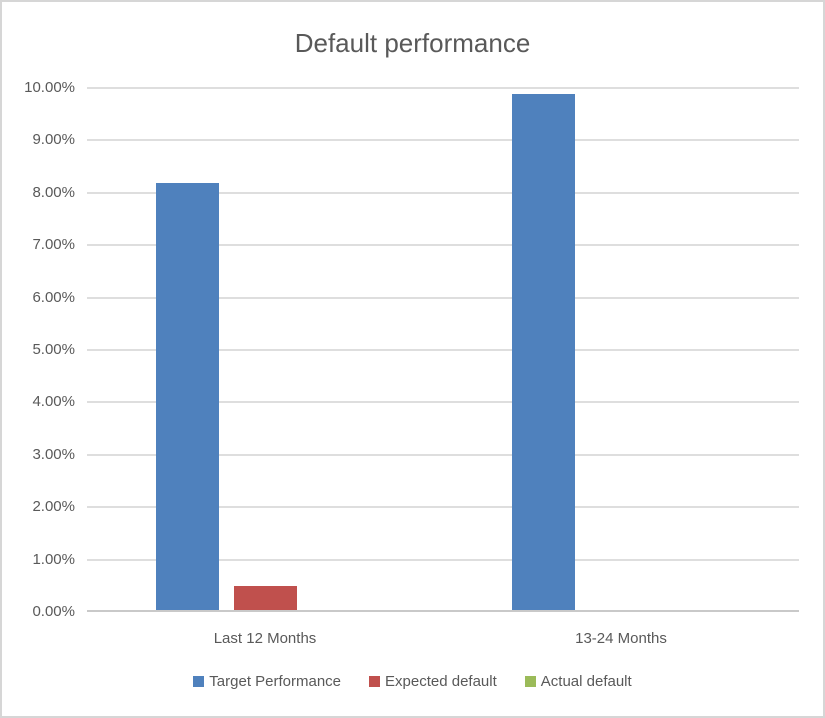  I want to click on y-axis-tick-label: 9.00%, so click(53, 140).